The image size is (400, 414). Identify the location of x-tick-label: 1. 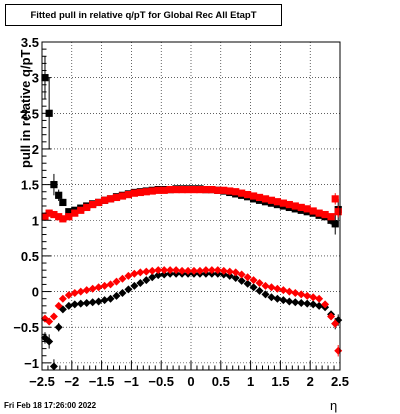
(250, 381).